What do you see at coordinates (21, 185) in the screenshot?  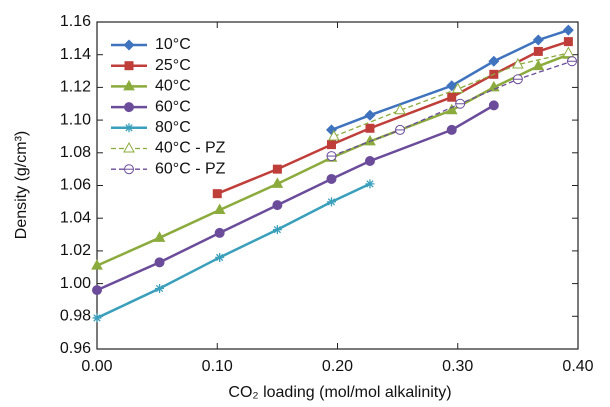 I see `y-axis-label: Density (g/cm³)` at bounding box center [21, 185].